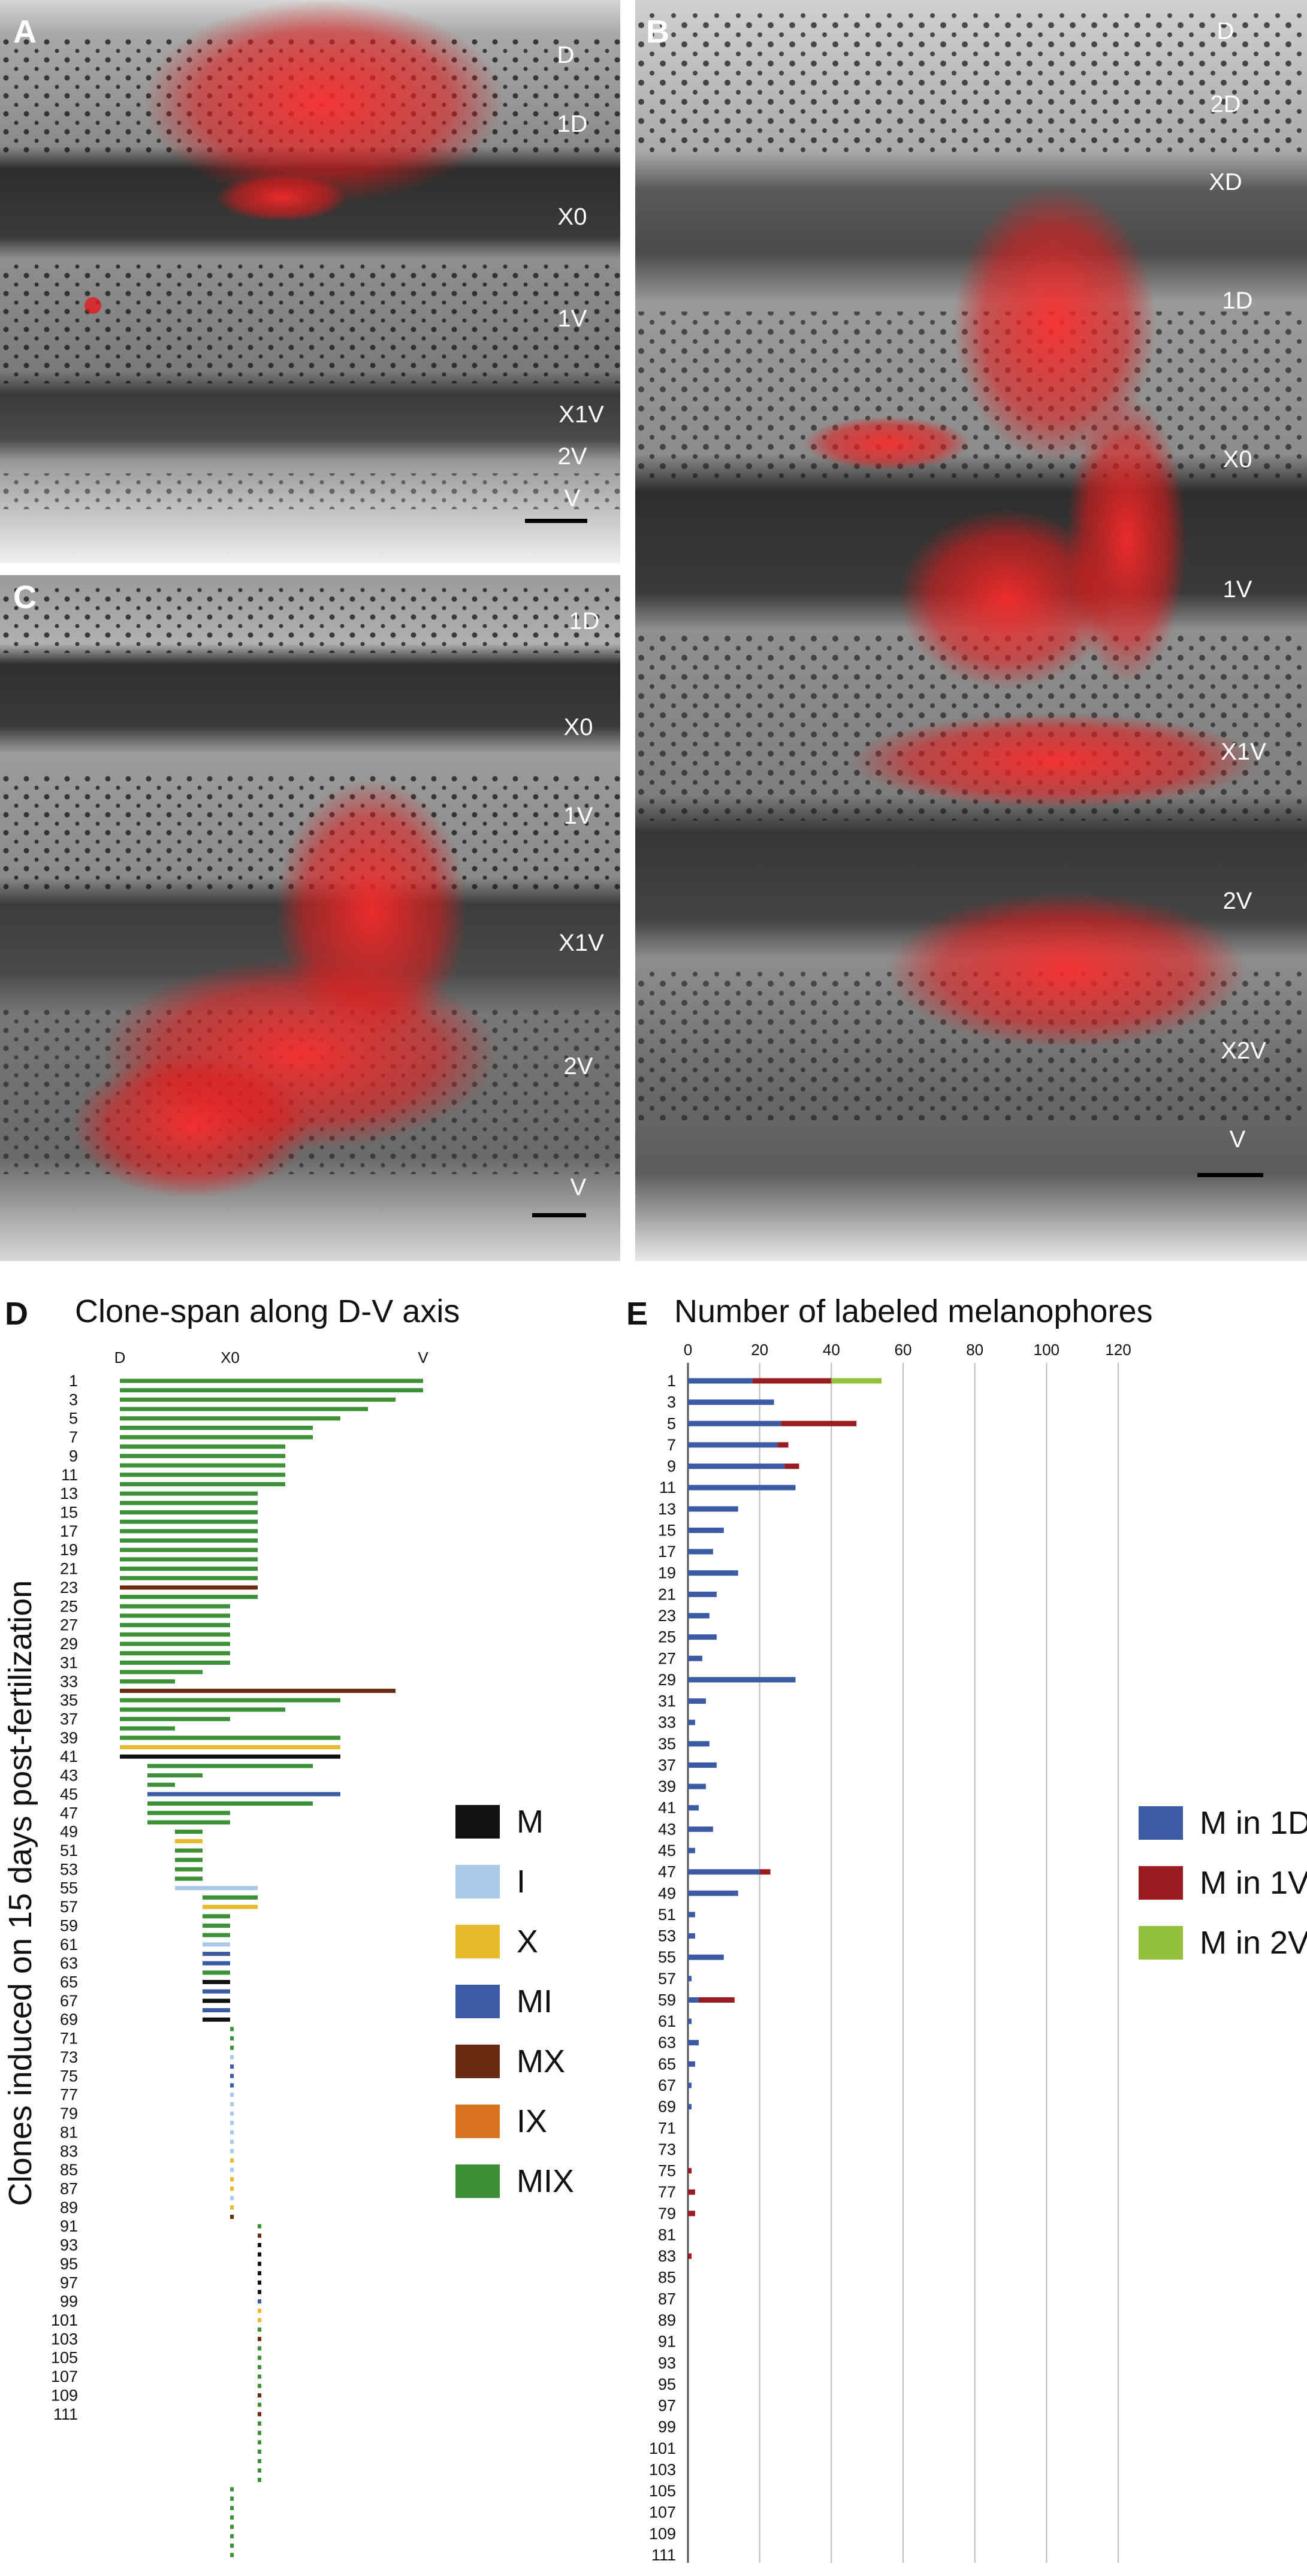  I want to click on chart-e-row-label: 89, so click(667, 2320).